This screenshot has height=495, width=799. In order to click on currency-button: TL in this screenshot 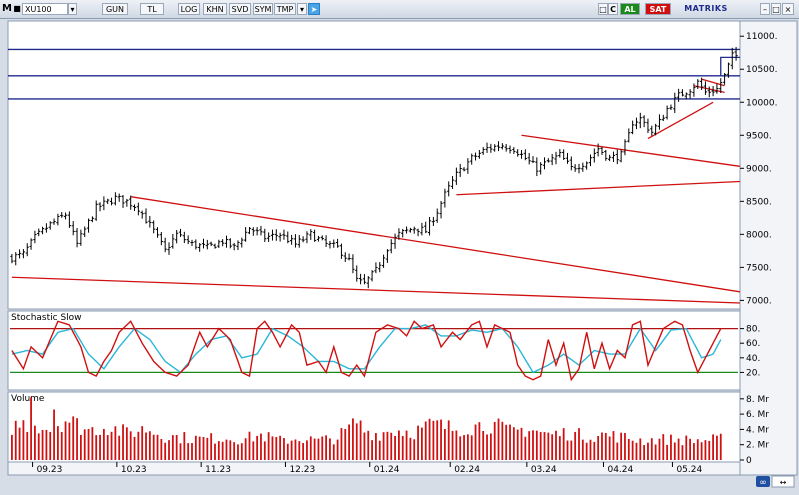, I will do `click(152, 9)`.